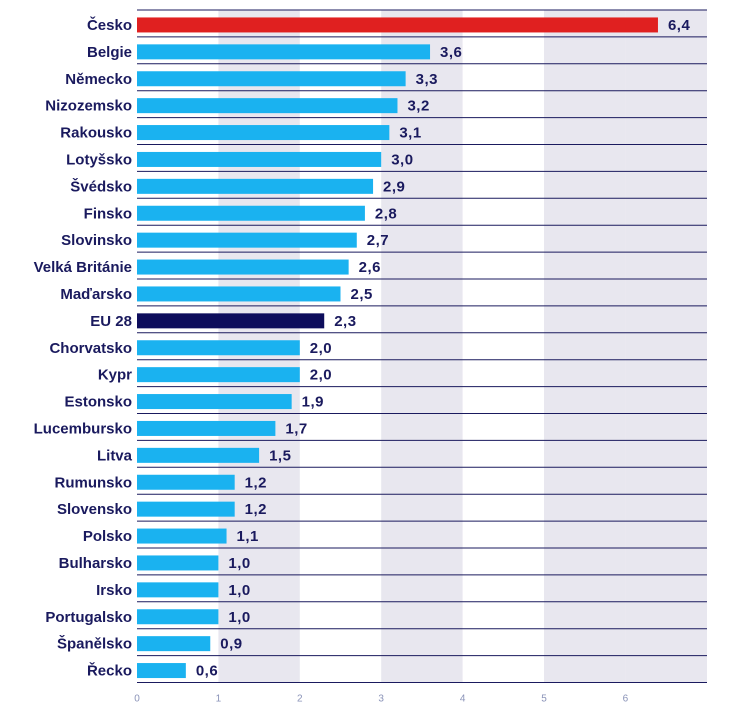  What do you see at coordinates (248, 536) in the screenshot?
I see `value-label: 1,1` at bounding box center [248, 536].